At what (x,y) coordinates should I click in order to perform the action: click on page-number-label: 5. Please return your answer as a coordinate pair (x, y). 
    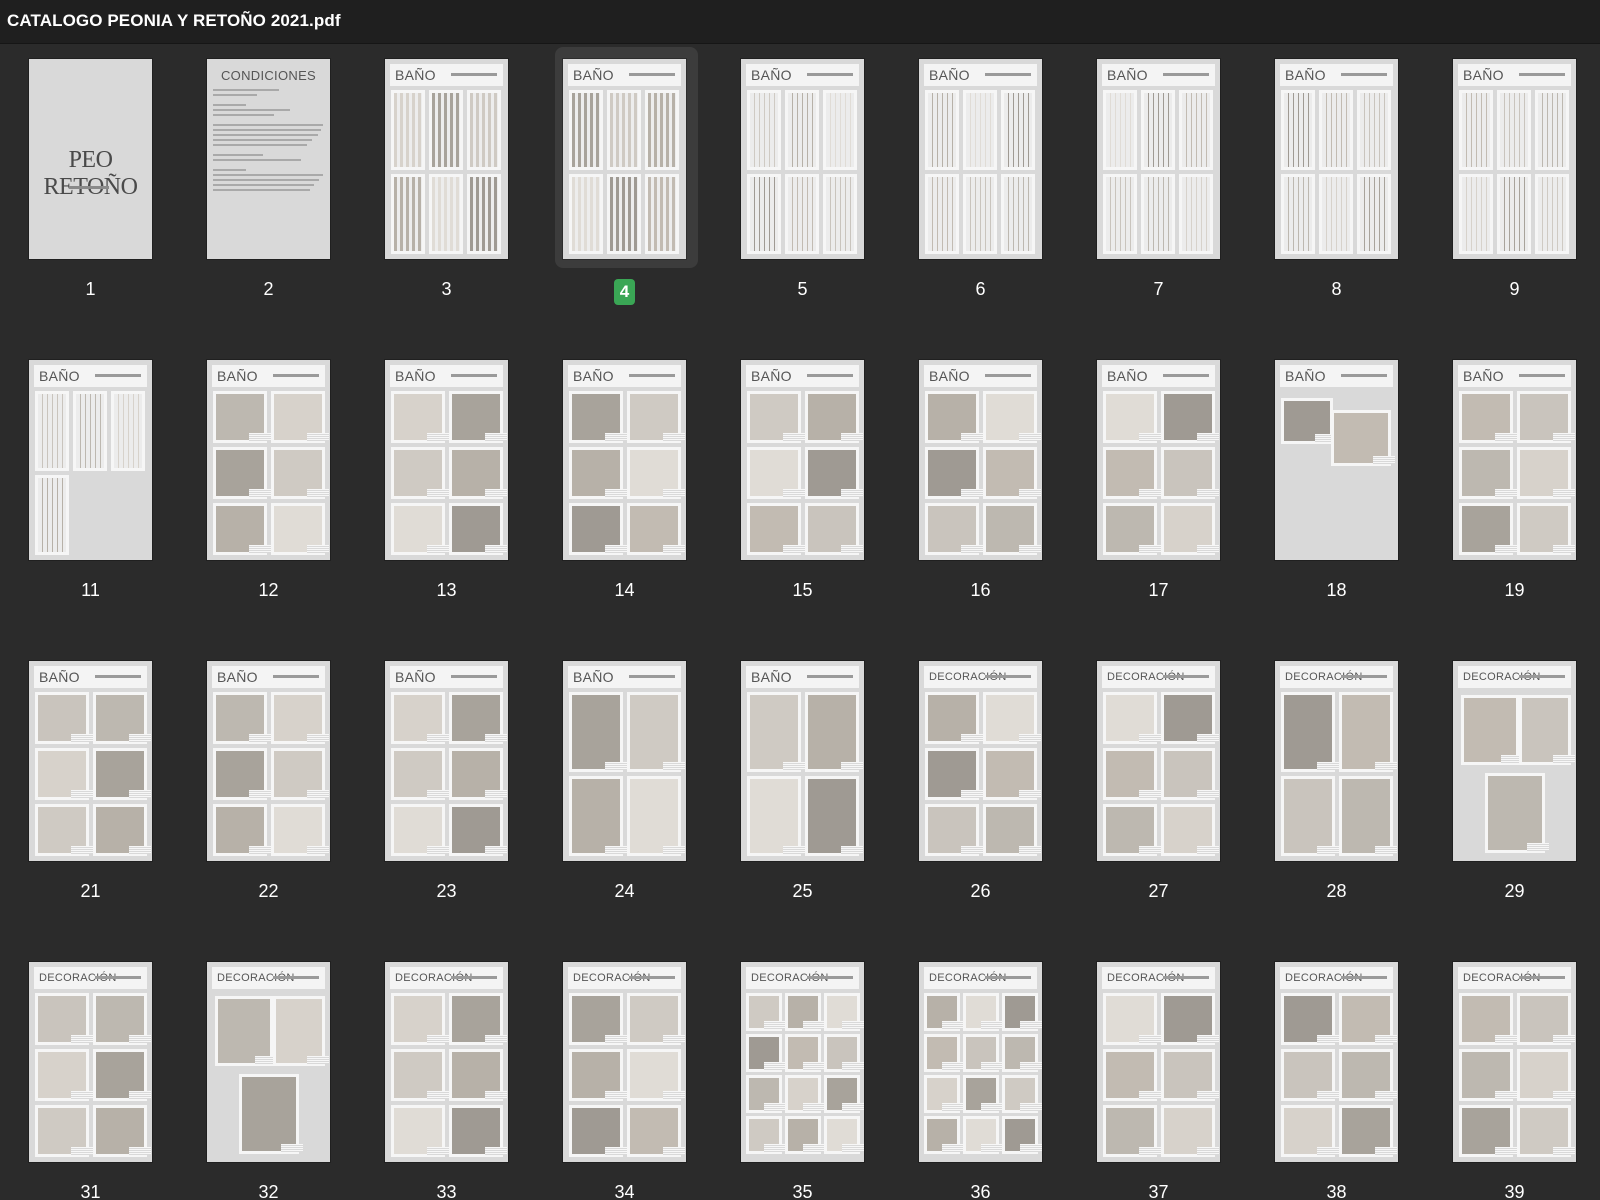
    Looking at the image, I should click on (802, 289).